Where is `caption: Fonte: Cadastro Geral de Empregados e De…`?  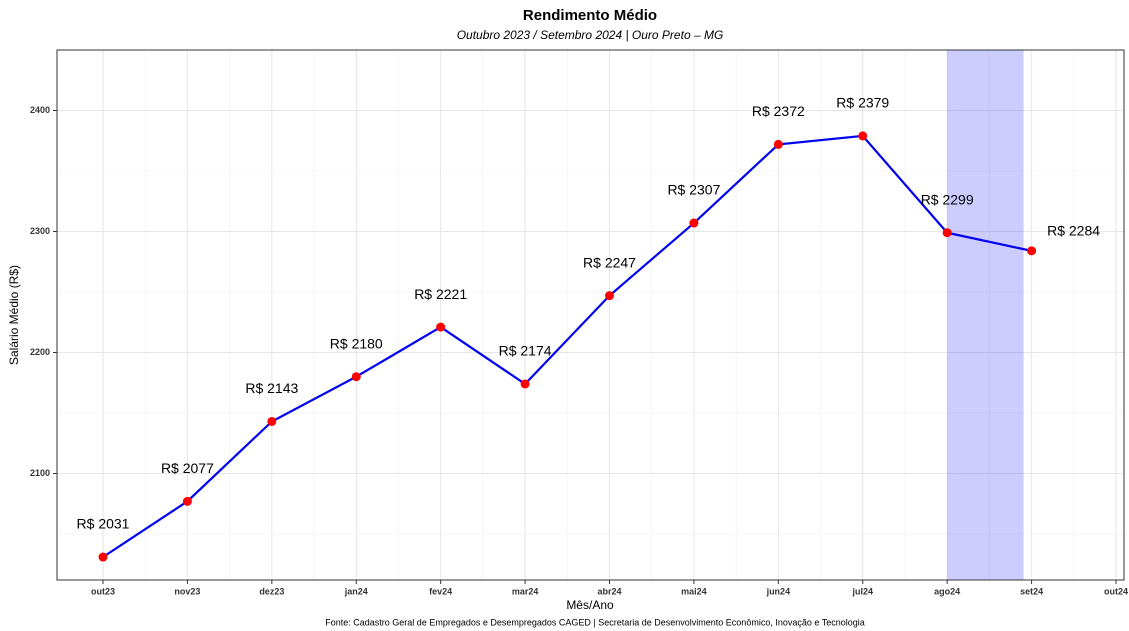
caption: Fonte: Cadastro Geral de Empregados e De… is located at coordinates (594, 622).